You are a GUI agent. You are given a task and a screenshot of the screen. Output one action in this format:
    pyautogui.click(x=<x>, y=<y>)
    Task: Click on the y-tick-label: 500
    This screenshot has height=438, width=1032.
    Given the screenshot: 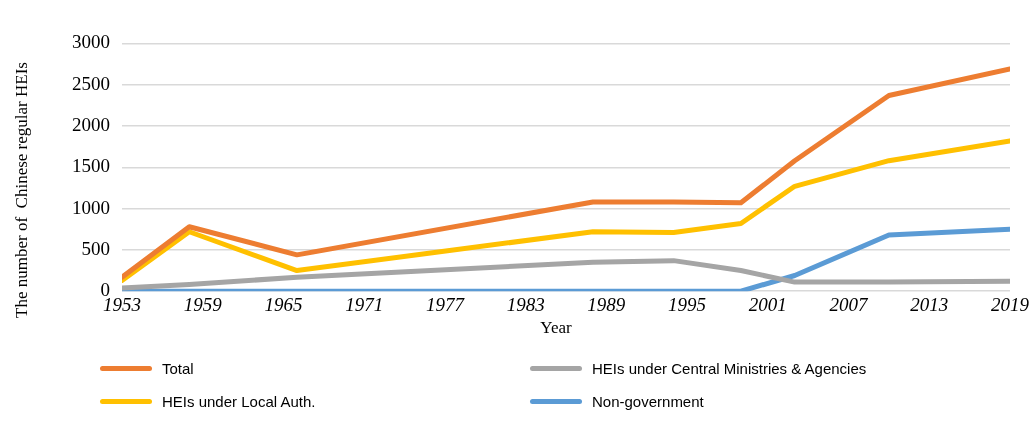 What is the action you would take?
    pyautogui.click(x=95, y=248)
    